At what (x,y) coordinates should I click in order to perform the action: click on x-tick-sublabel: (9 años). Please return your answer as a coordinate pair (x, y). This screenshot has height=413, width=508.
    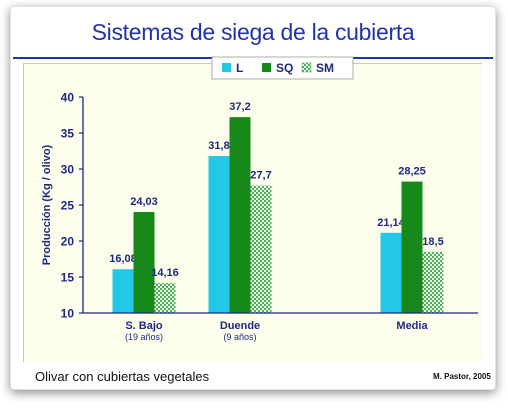
    Looking at the image, I should click on (239, 337).